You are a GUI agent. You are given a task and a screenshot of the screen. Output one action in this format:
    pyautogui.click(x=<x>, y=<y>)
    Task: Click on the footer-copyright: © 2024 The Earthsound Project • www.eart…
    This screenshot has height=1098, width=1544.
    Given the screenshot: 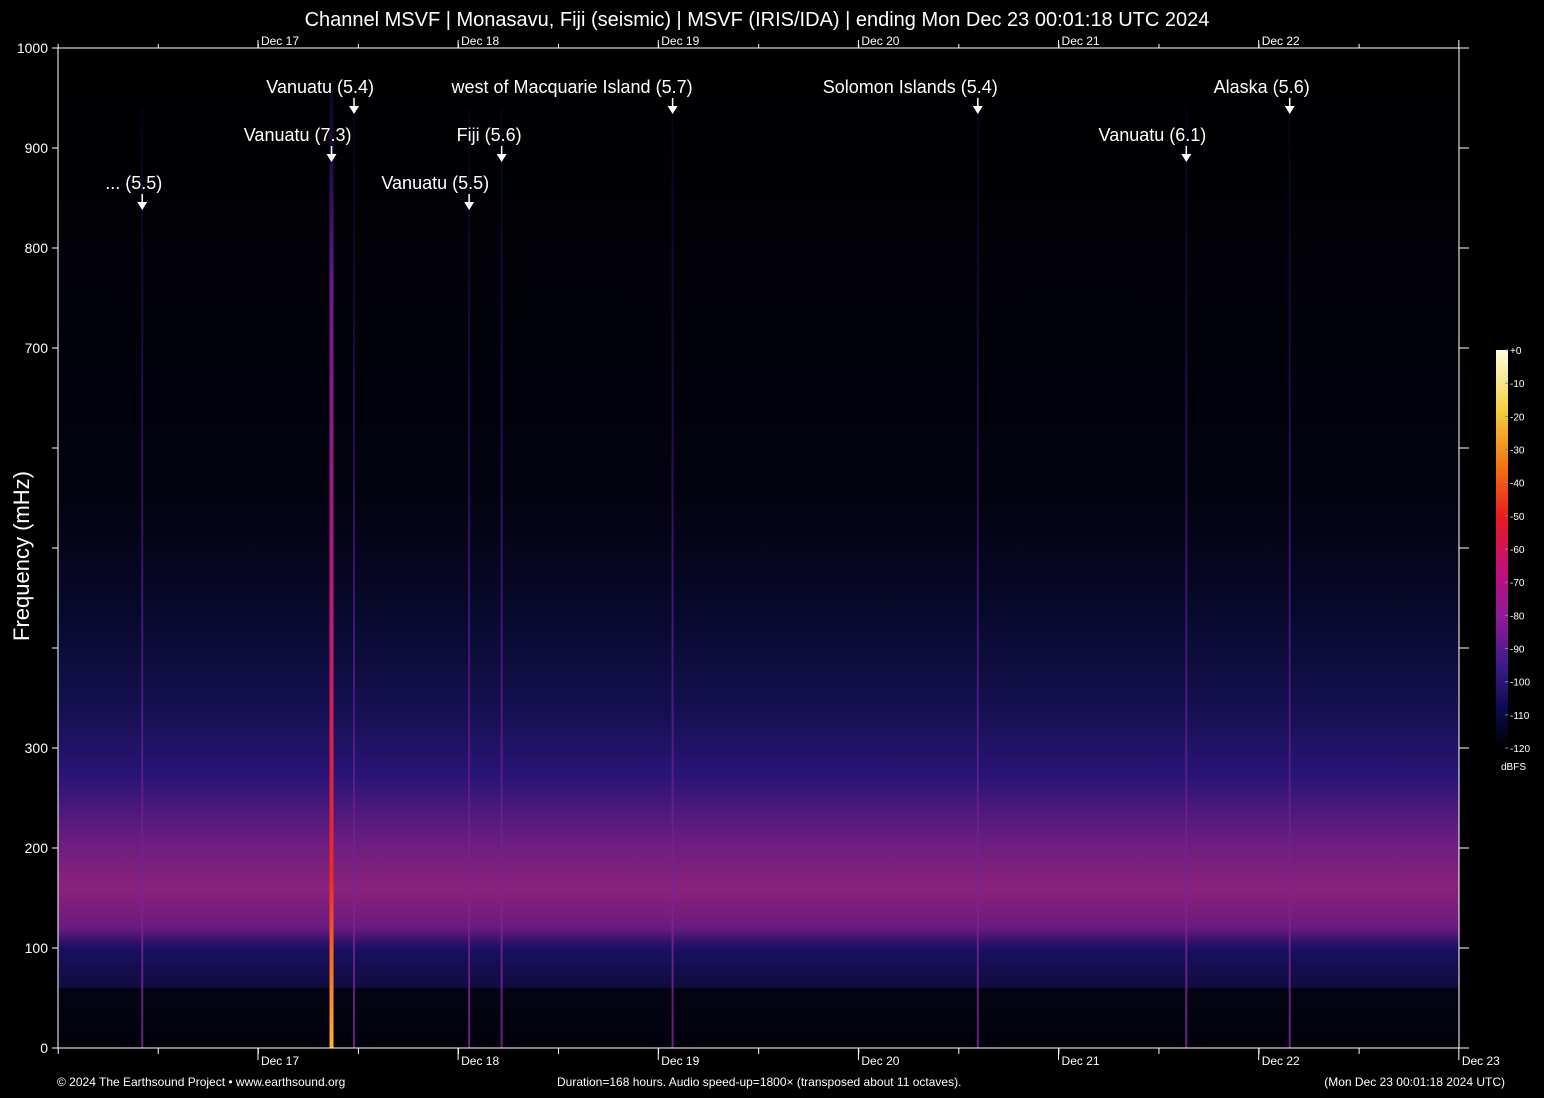 What is the action you would take?
    pyautogui.click(x=201, y=1082)
    